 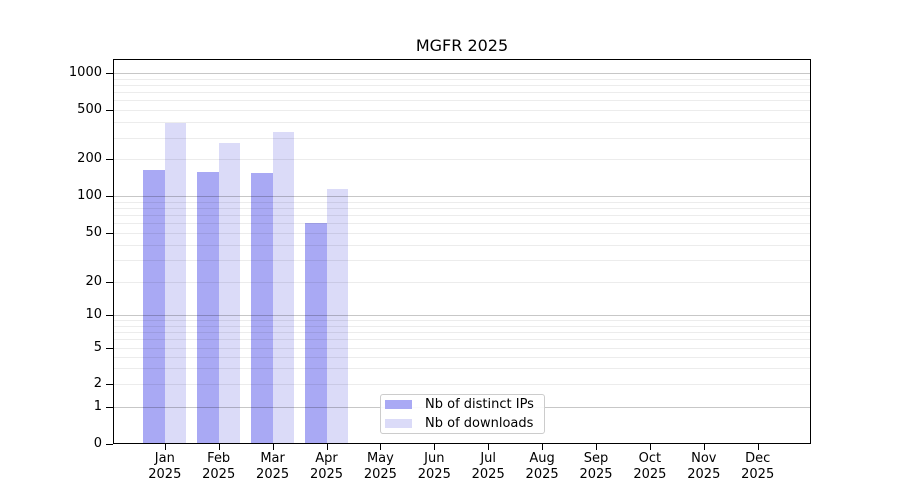 What do you see at coordinates (462, 45) in the screenshot?
I see `chart-title: MGFR 2025` at bounding box center [462, 45].